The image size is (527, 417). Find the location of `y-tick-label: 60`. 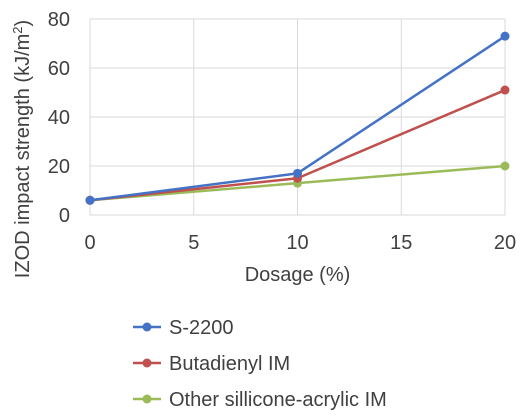

y-tick-label: 60 is located at coordinates (59, 69).